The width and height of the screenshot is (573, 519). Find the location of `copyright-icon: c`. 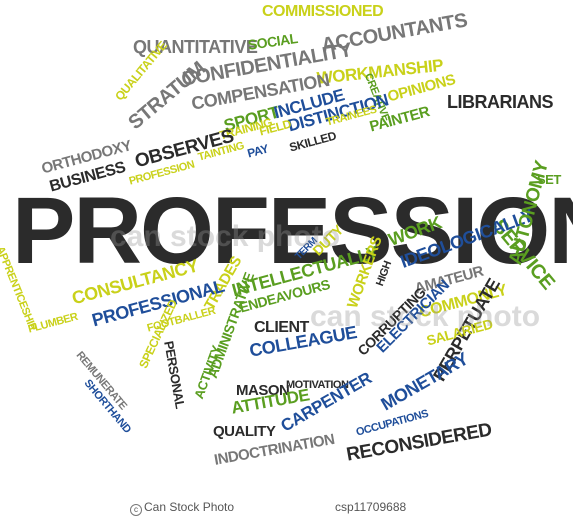

copyright-icon: c is located at coordinates (136, 510).